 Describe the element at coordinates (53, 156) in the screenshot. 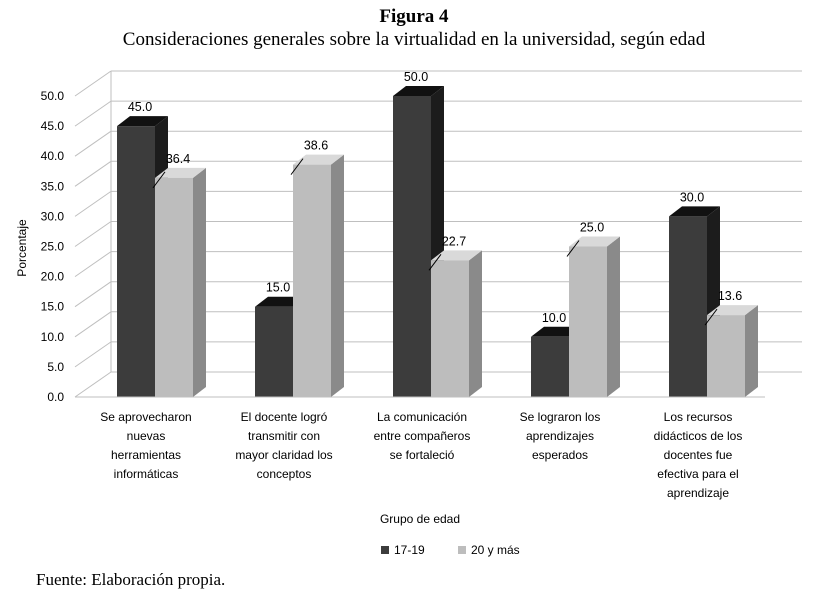

I see `y-tick-label: 40.0` at that location.